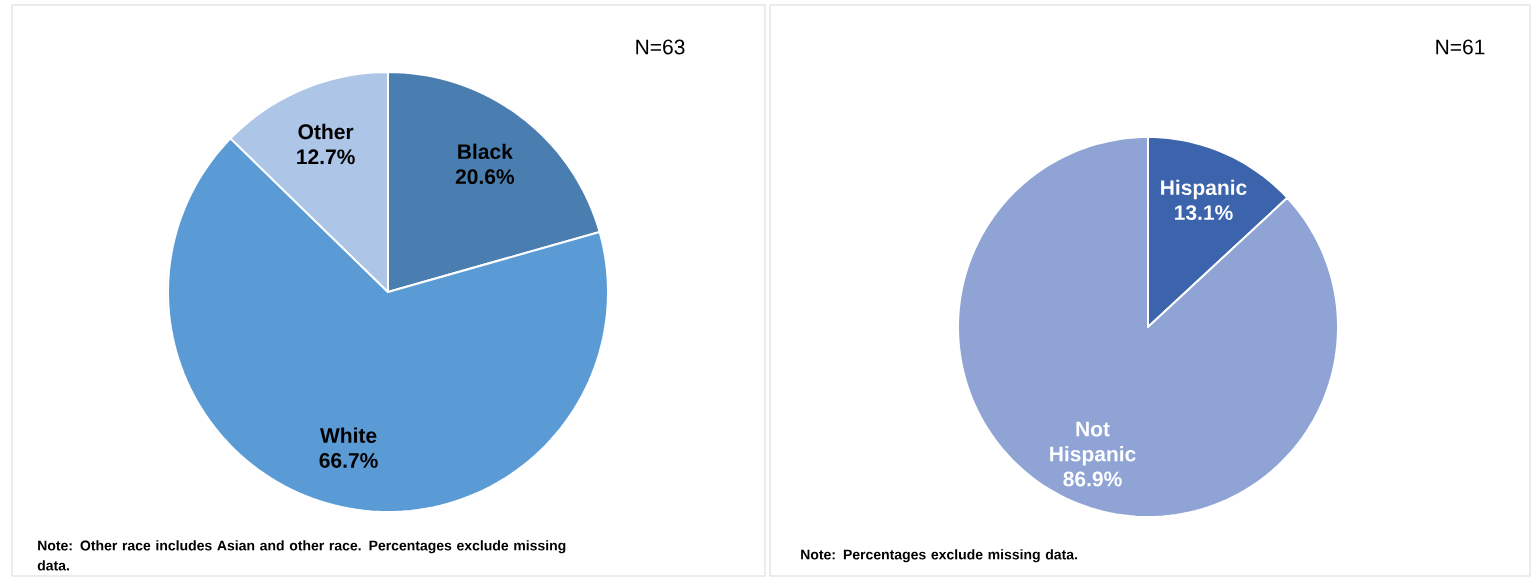  Describe the element at coordinates (301, 555) in the screenshot. I see `text: Note: Other race includes Asian and other race. Percentages exclude missing data.` at that location.